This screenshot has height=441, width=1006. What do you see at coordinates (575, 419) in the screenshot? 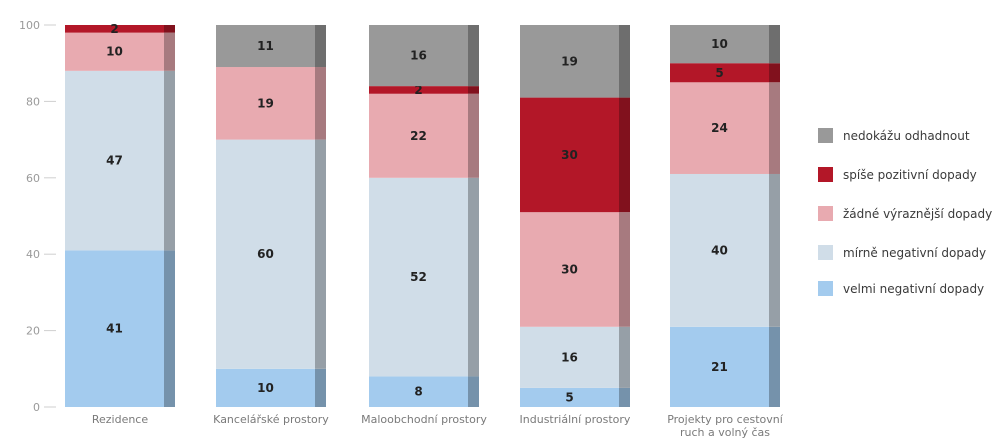
I see `x-tick-label: Industriální prostory` at bounding box center [575, 419].